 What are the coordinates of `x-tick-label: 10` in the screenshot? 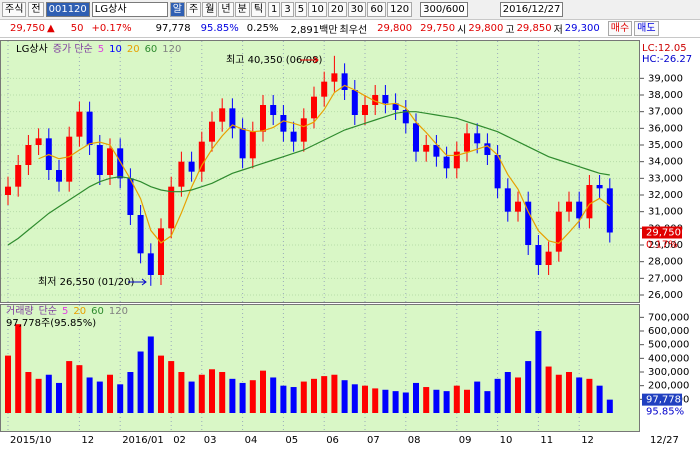 It's located at (506, 440).